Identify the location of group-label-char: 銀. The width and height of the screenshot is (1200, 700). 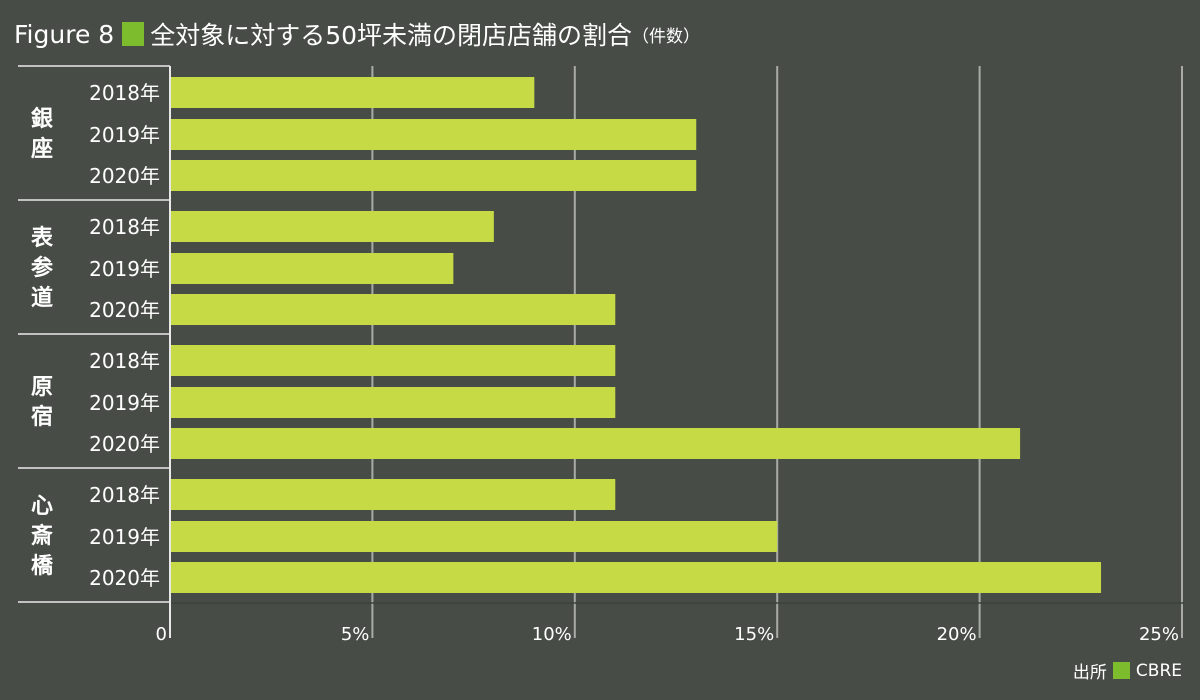
(42, 119).